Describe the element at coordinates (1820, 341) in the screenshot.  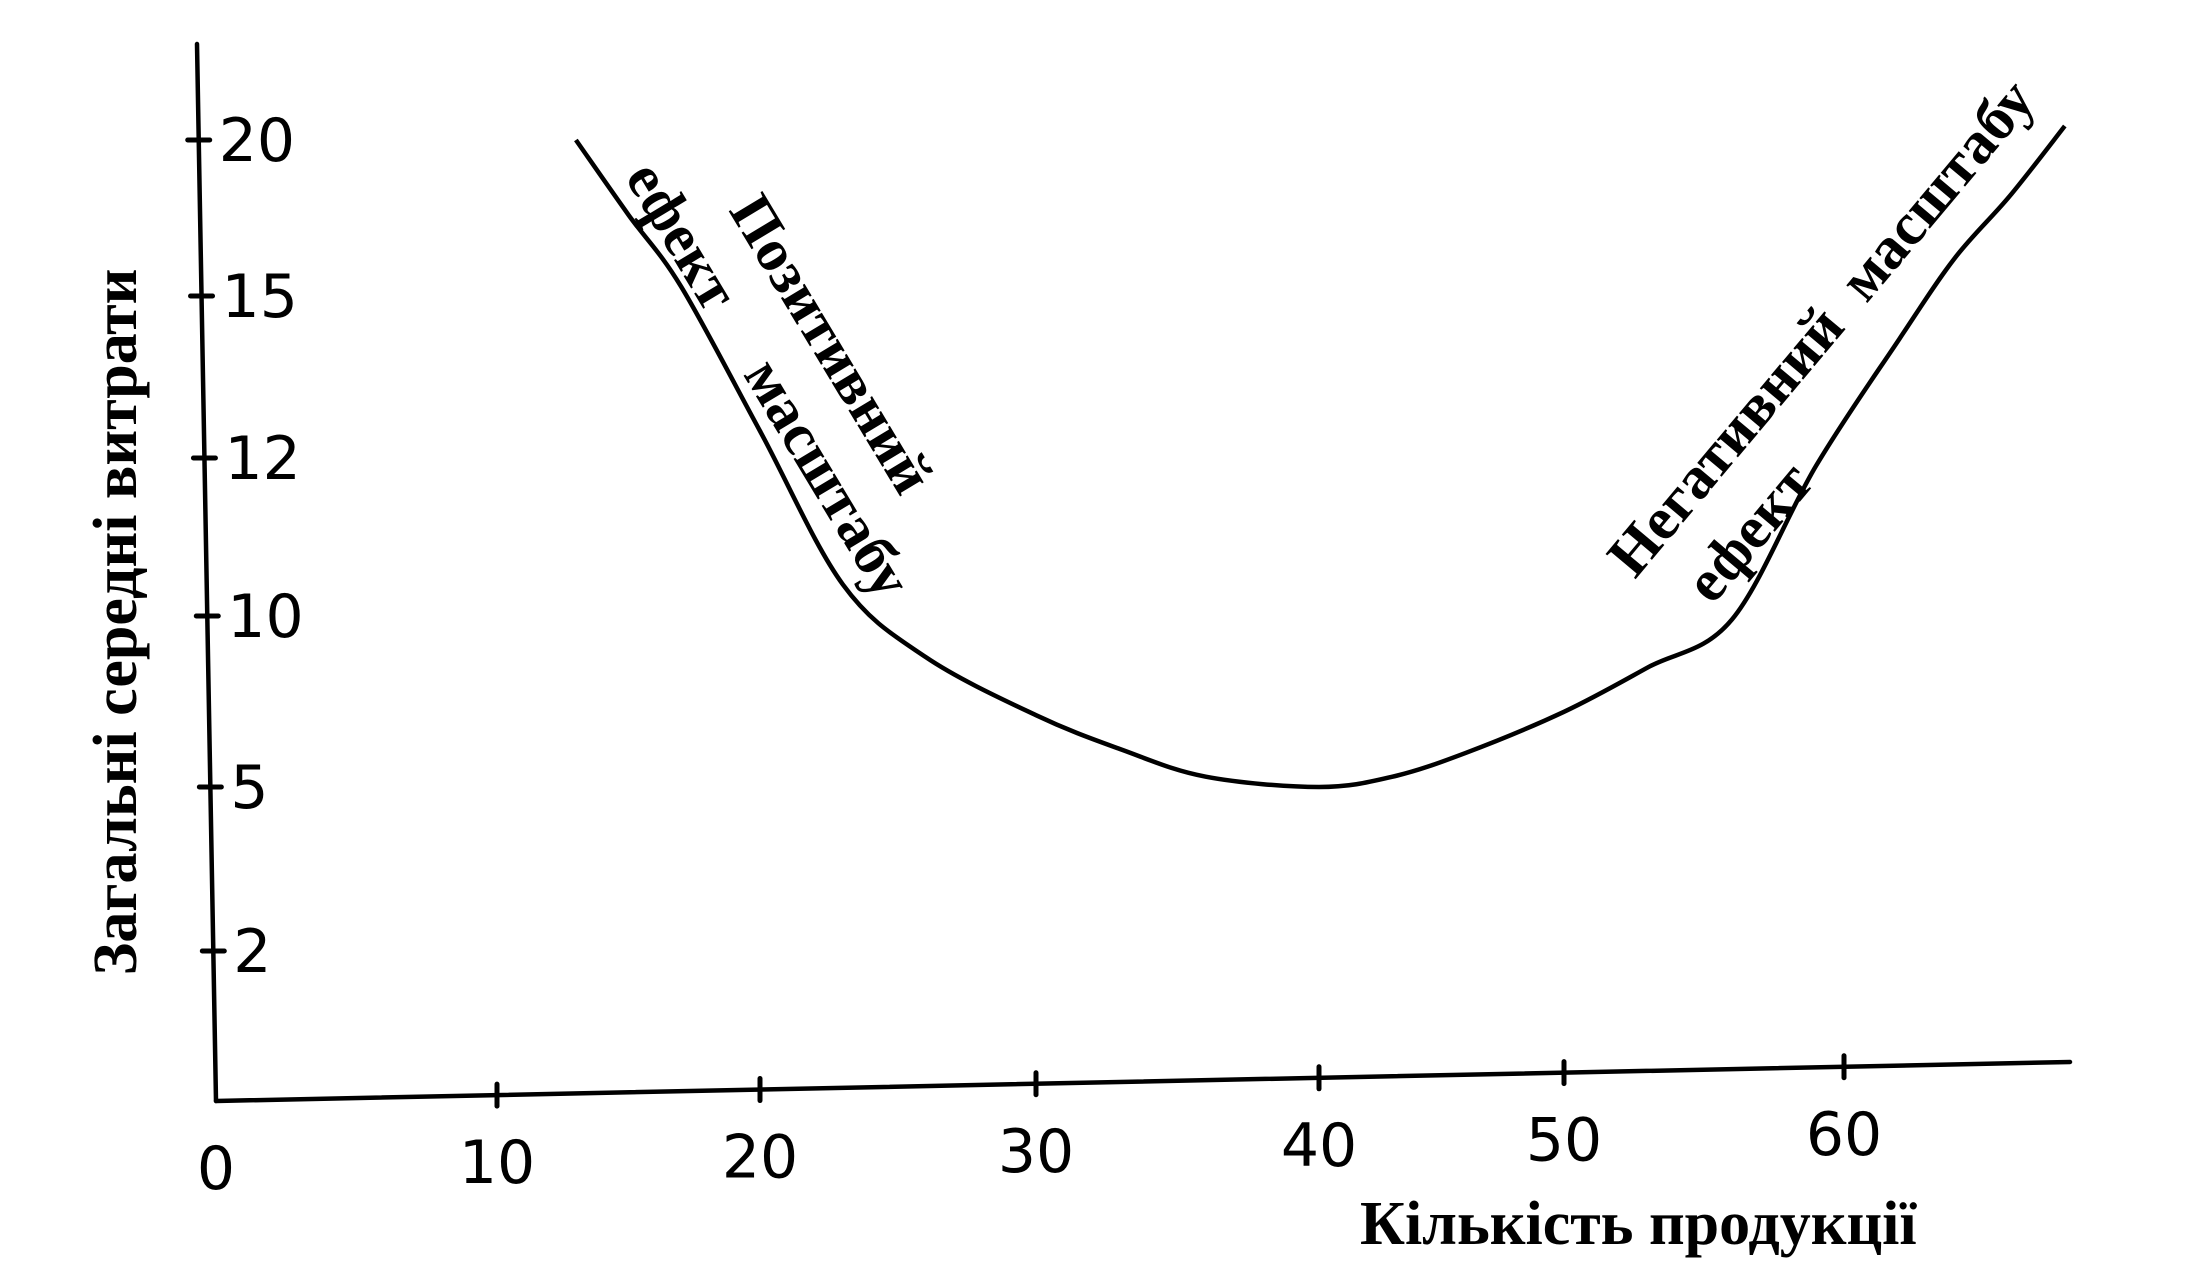
I see `negative-scale-effect-label: Негативний масштабу ефект` at that location.